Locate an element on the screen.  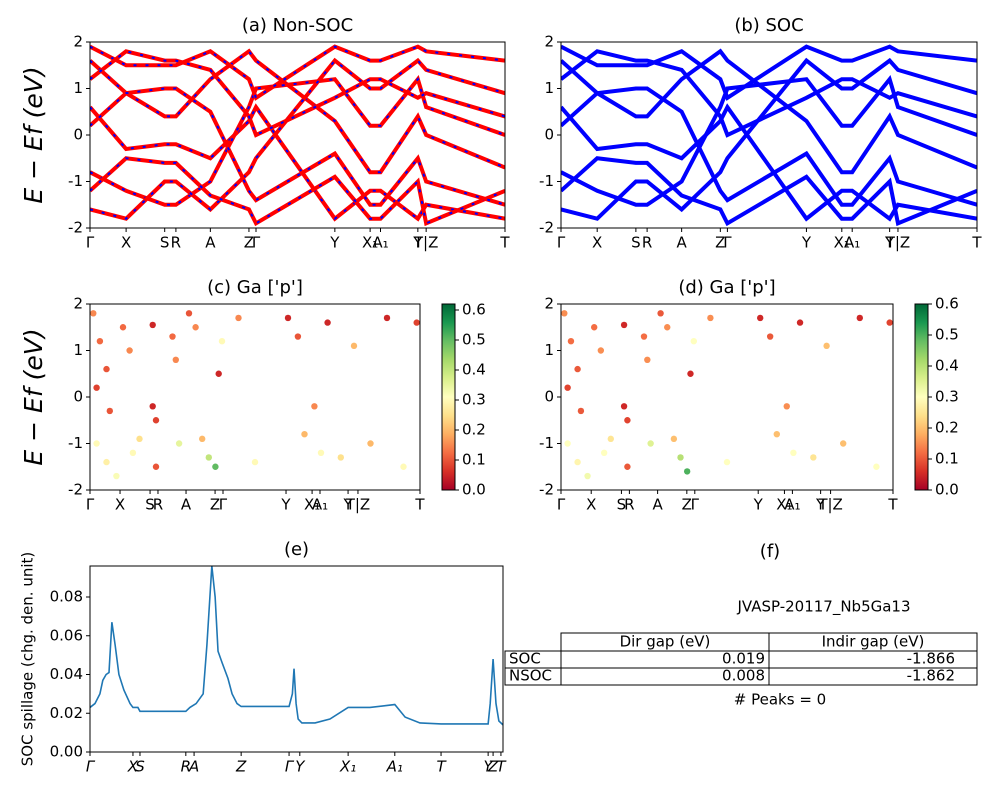
axes-frame is located at coordinates (297, 135).